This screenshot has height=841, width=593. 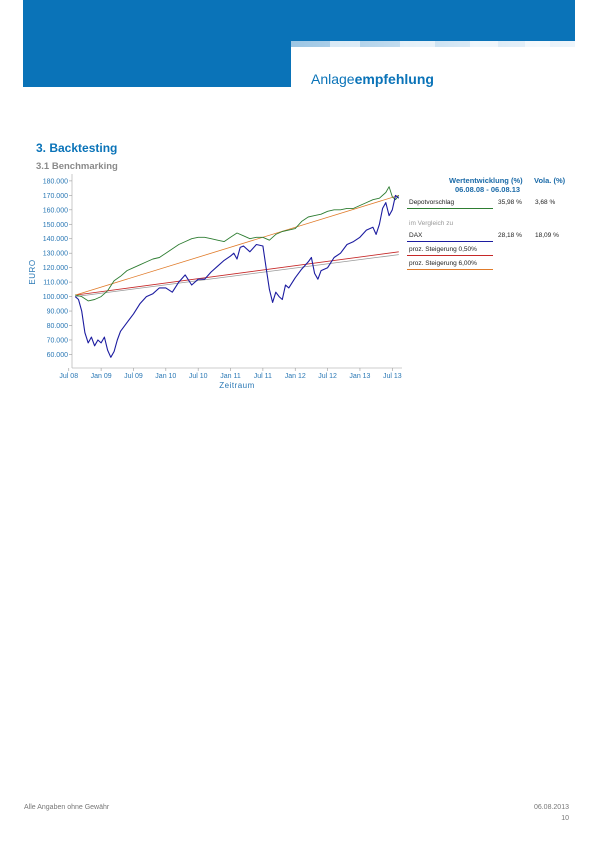 What do you see at coordinates (359, 376) in the screenshot?
I see `x-tick-label: Jan 13` at bounding box center [359, 376].